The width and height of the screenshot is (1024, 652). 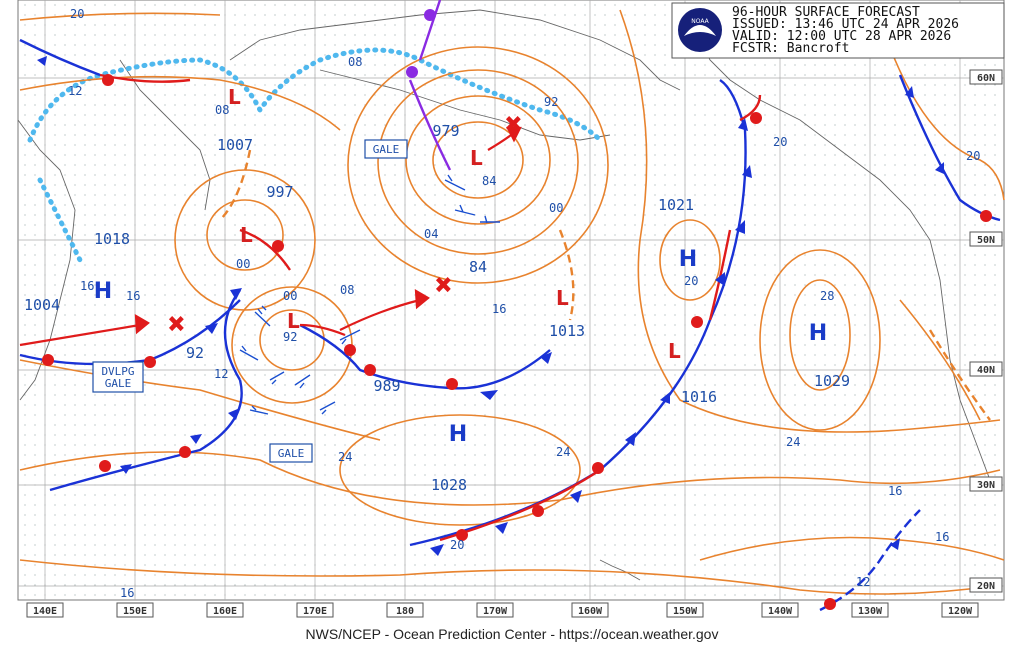 I want to click on low-pressure: 1007, so click(x=235, y=145).